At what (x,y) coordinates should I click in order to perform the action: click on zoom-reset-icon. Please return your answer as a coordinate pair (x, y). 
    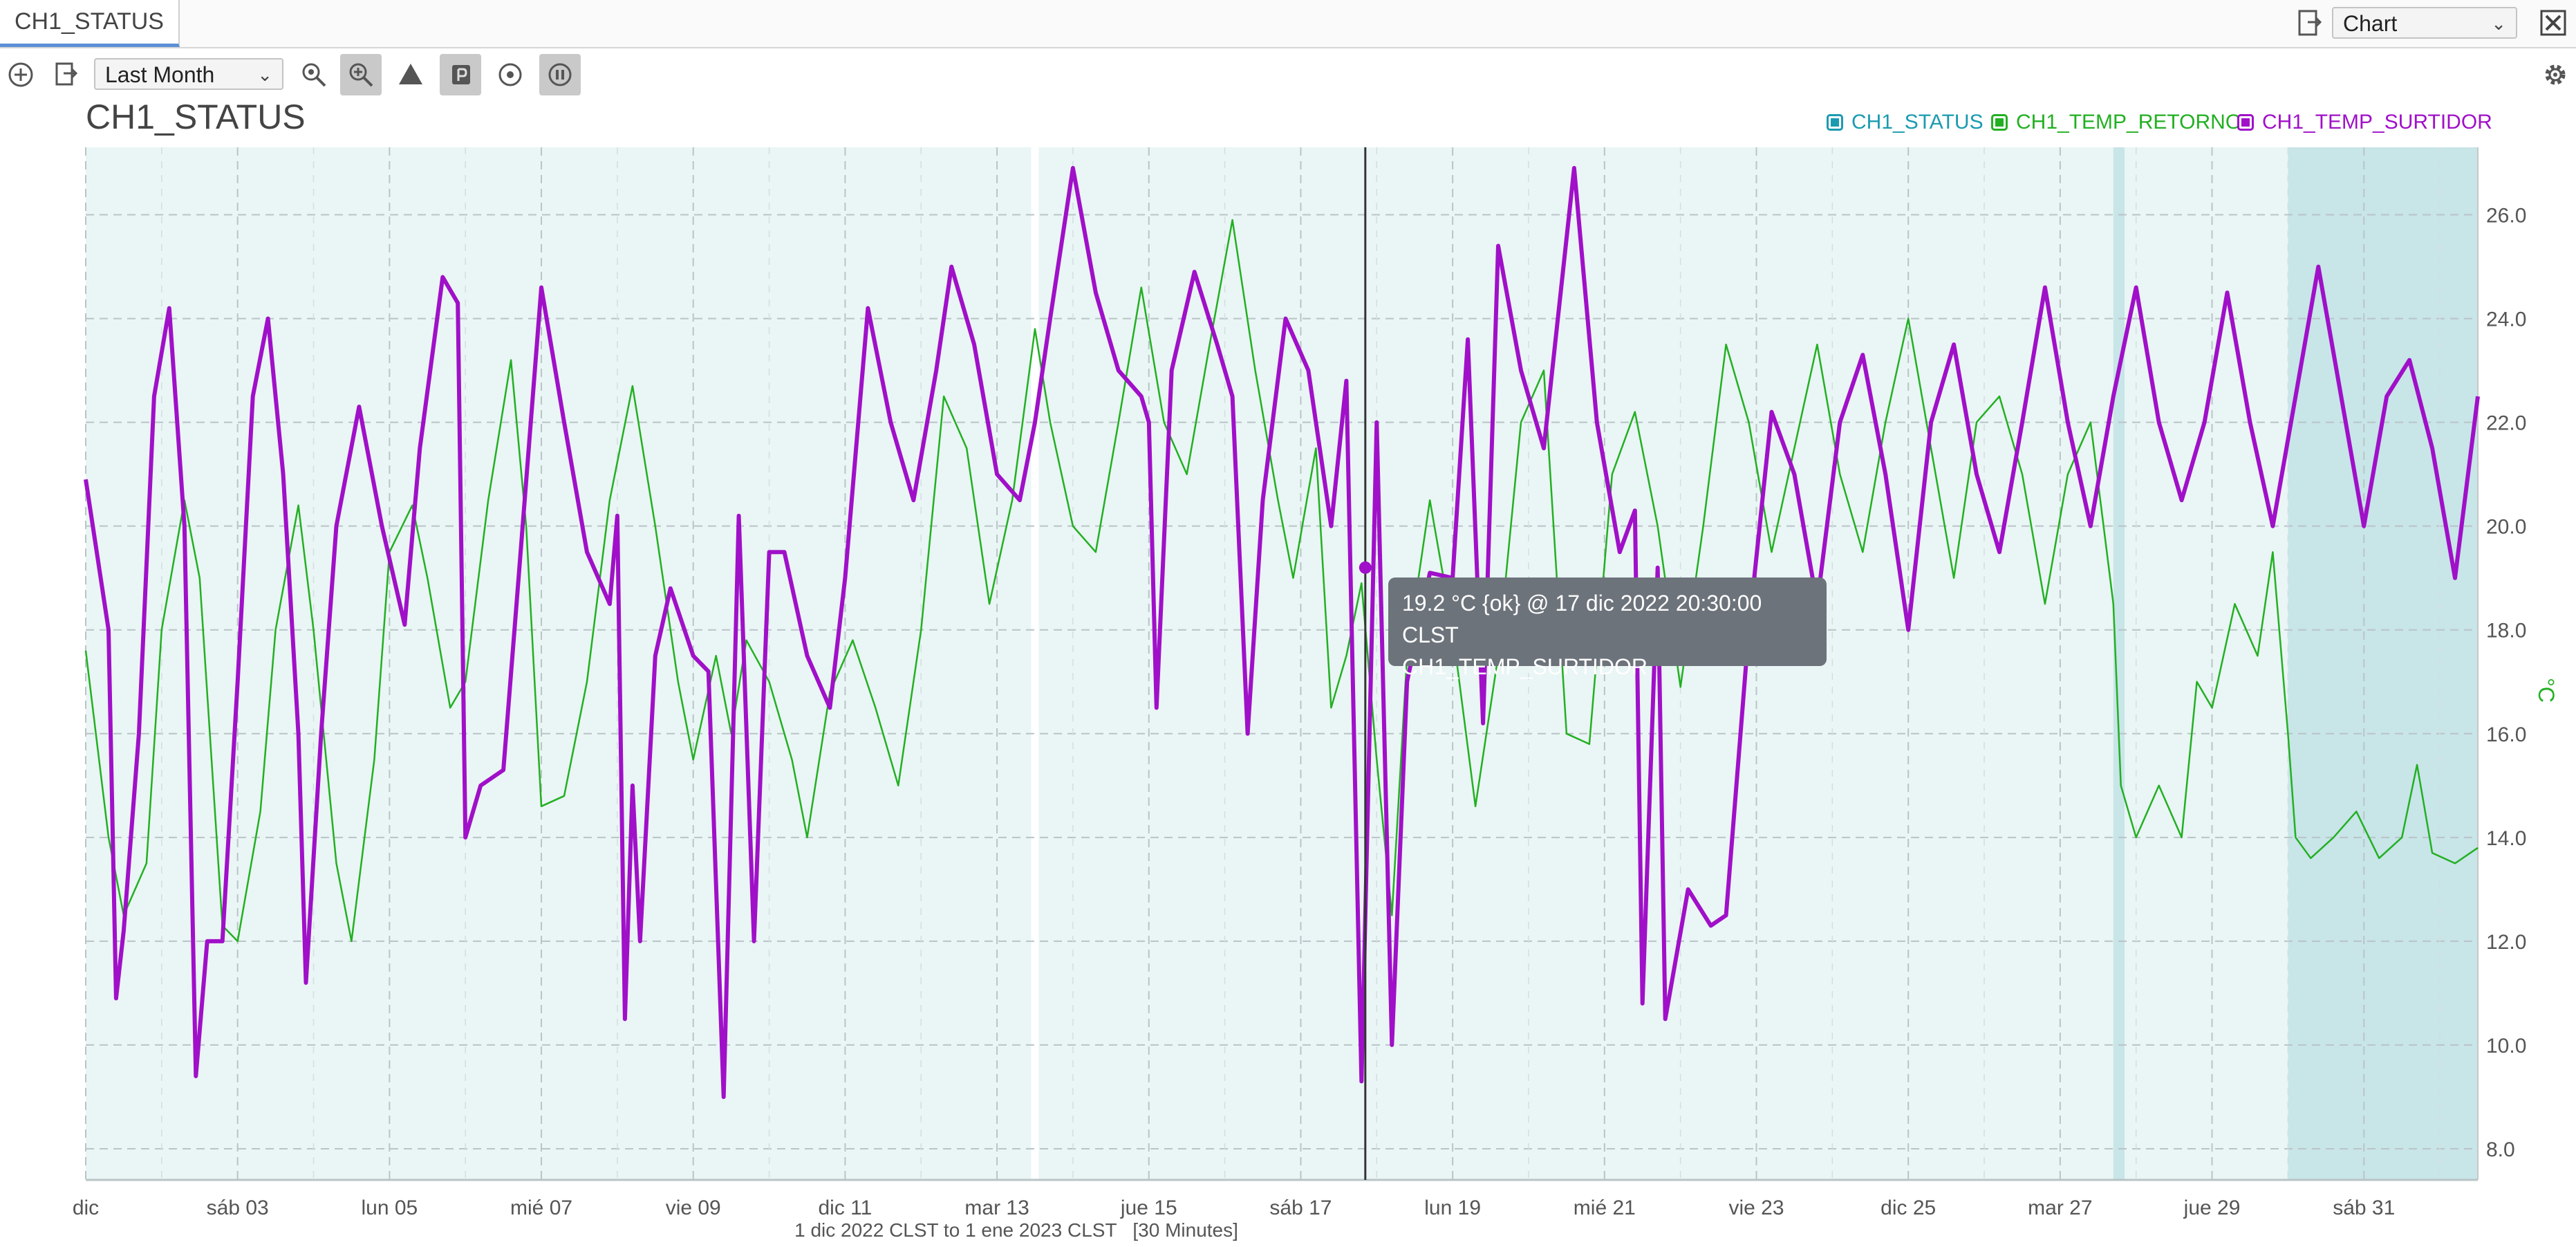
    Looking at the image, I should click on (314, 75).